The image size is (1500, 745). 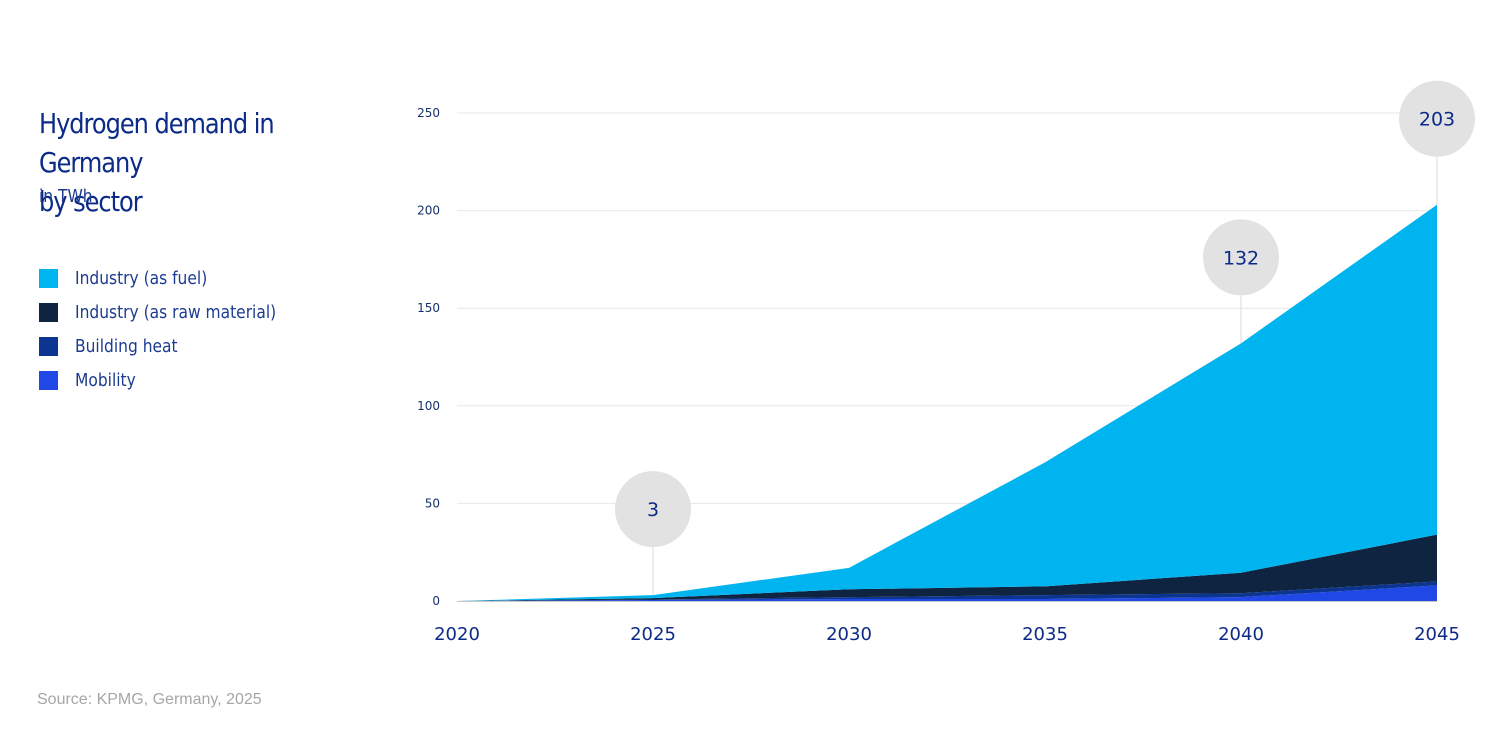 What do you see at coordinates (428, 113) in the screenshot?
I see `y-tick-label-250: 250` at bounding box center [428, 113].